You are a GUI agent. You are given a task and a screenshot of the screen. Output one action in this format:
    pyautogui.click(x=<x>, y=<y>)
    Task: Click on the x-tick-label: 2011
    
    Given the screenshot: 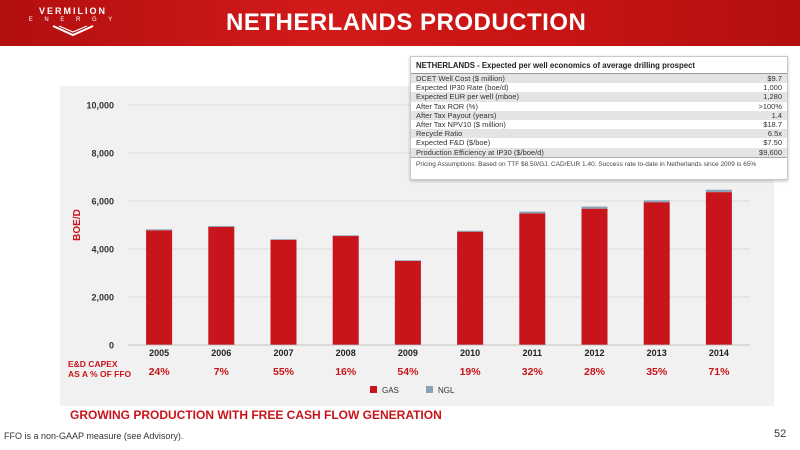 What is the action you would take?
    pyautogui.click(x=533, y=353)
    